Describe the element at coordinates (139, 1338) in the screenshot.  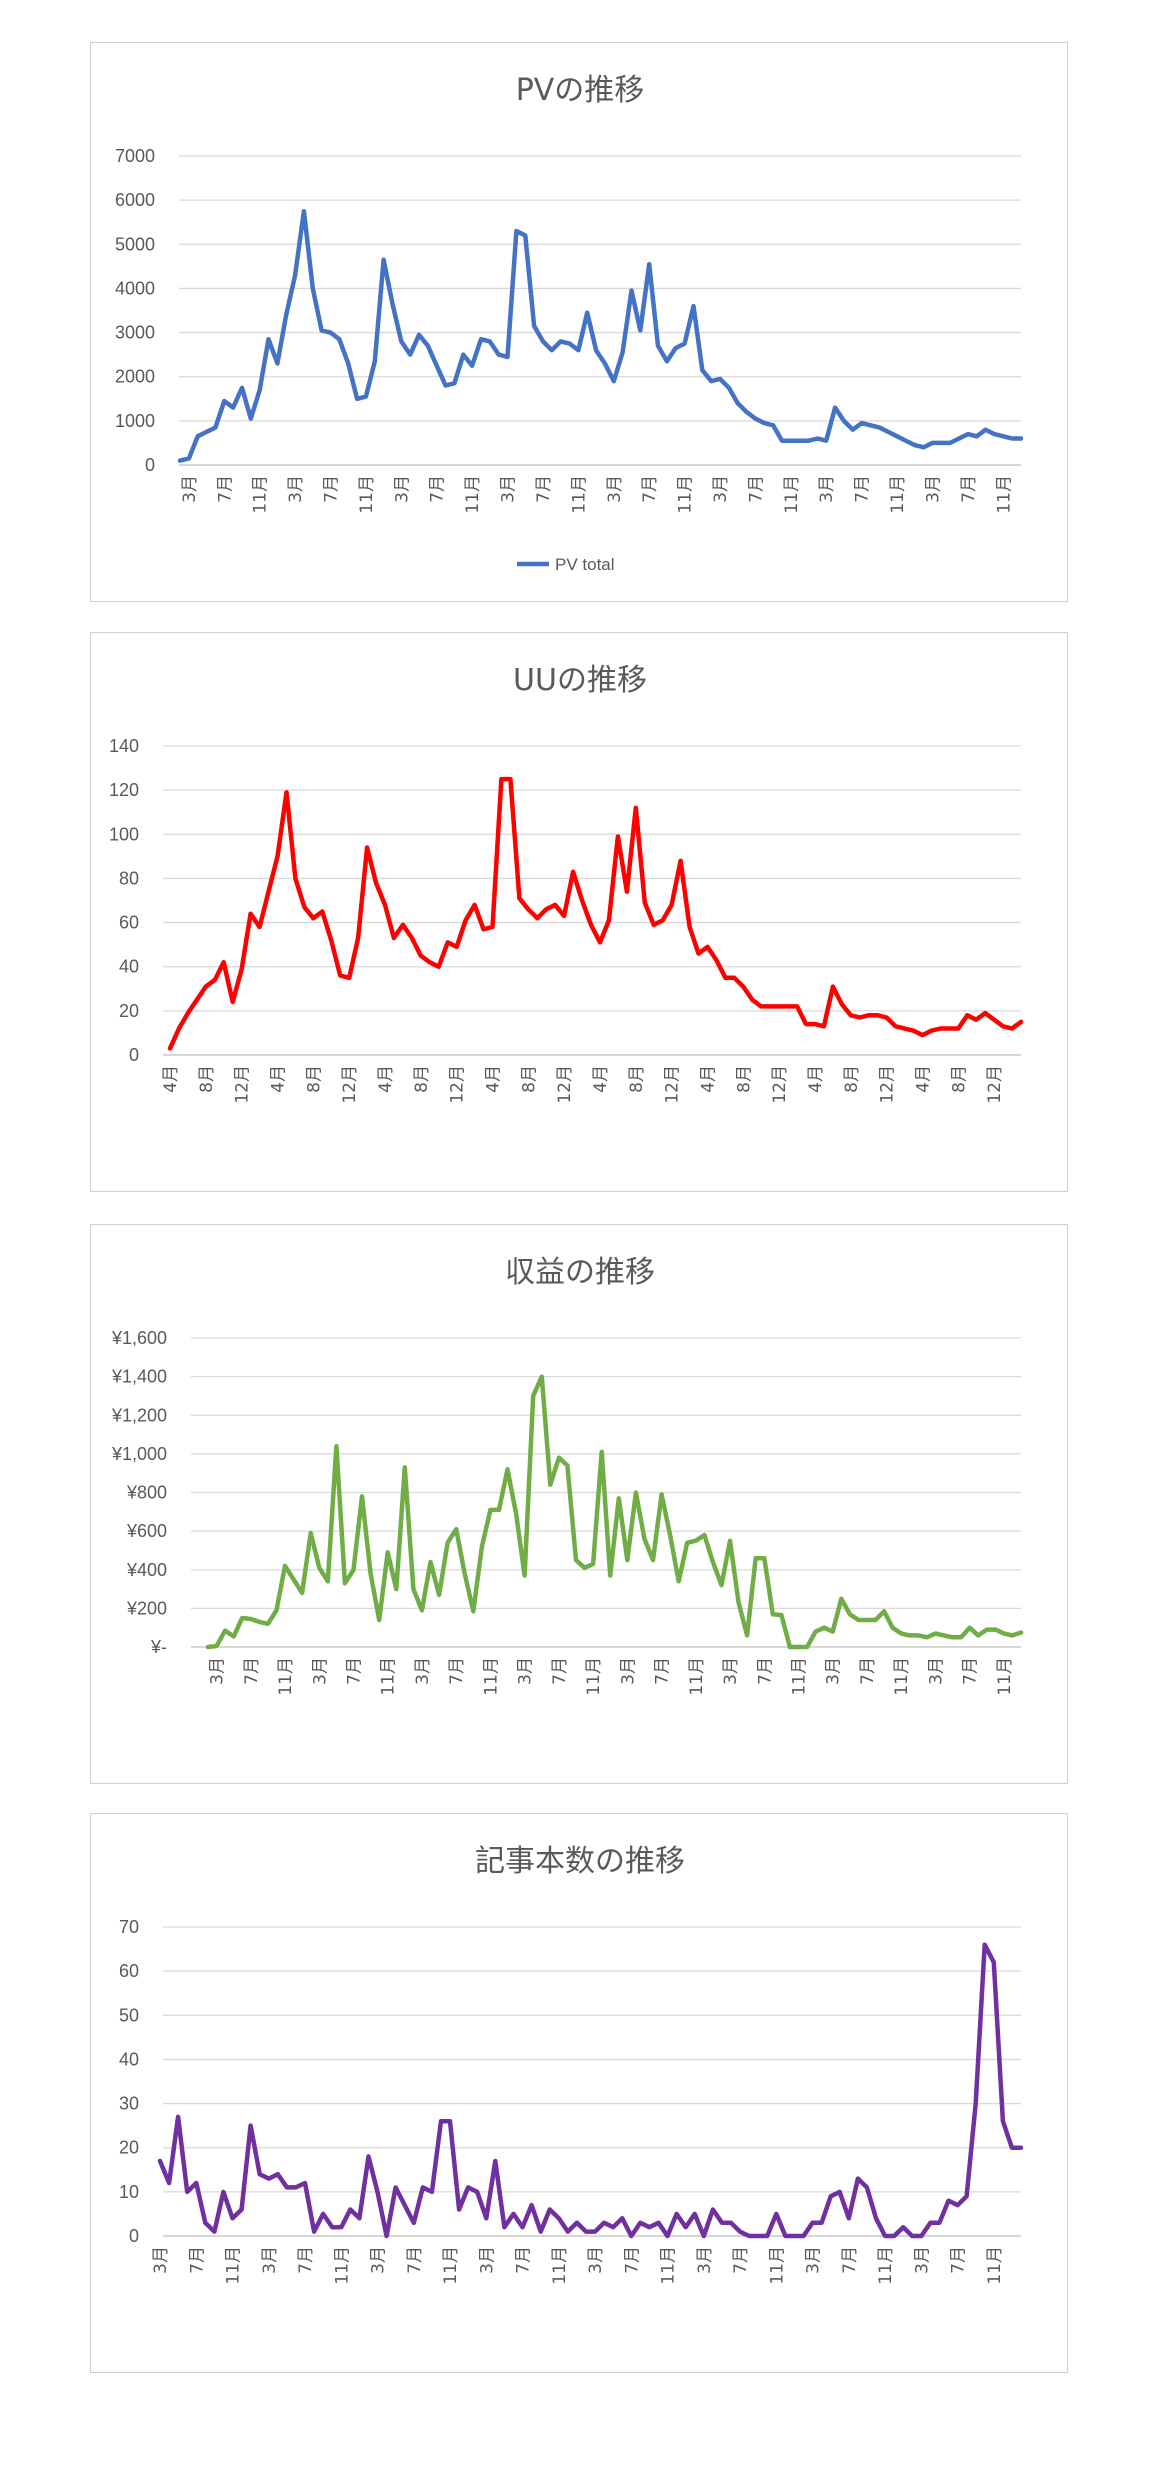
I see `y-tick-label: ¥1,600` at that location.